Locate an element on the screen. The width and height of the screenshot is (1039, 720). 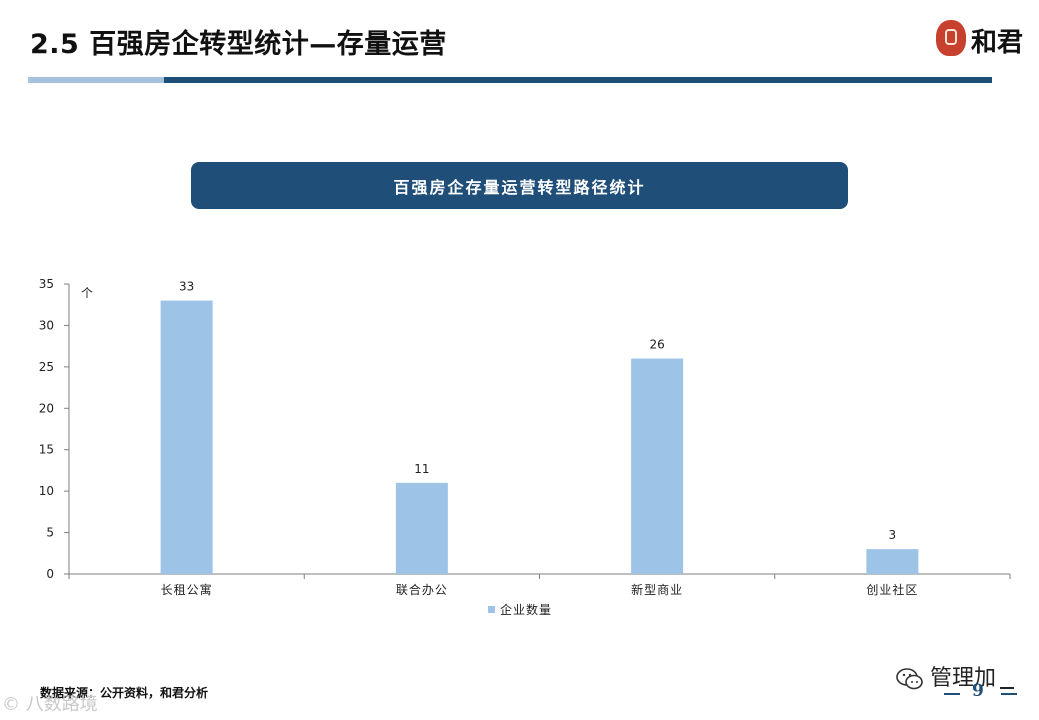
y-tick-label: 5 is located at coordinates (50, 533).